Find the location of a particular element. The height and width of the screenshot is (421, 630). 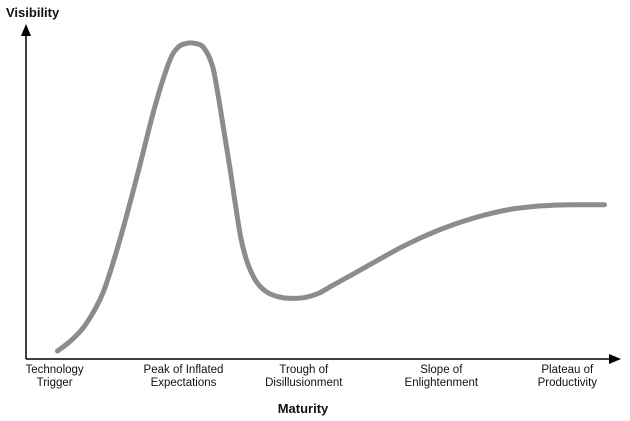

phase-label-2-line-2: Expectations is located at coordinates (184, 383).